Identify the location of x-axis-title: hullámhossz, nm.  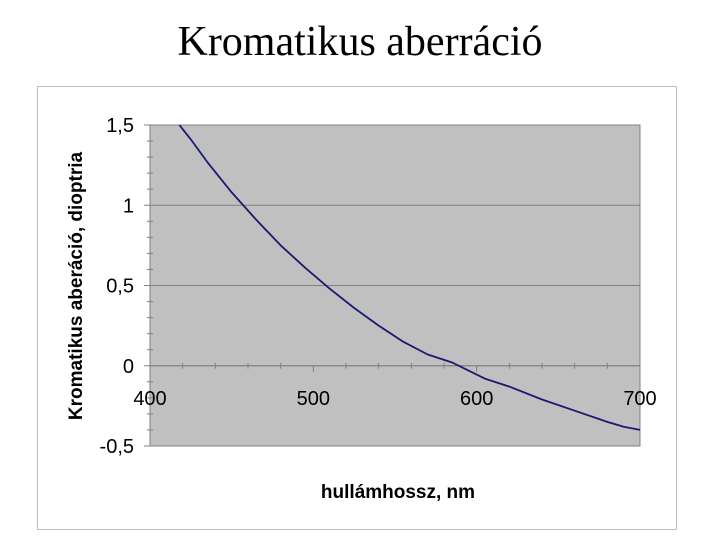
(398, 492).